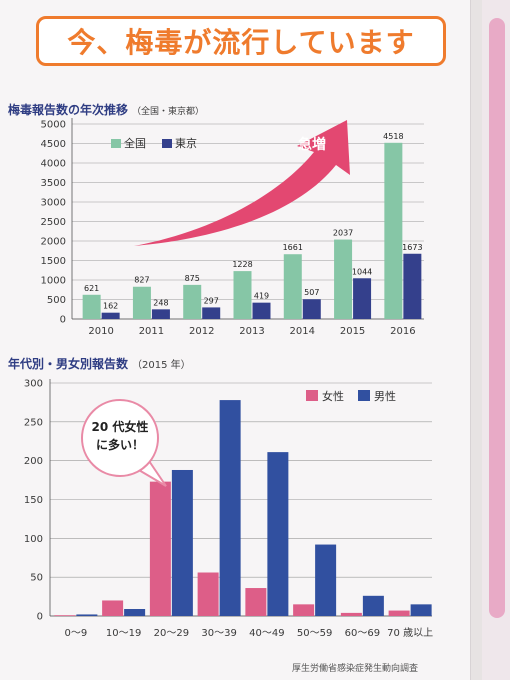 The image size is (510, 680). What do you see at coordinates (53, 222) in the screenshot?
I see `chart1-y-tick-label: 2500` at bounding box center [53, 222].